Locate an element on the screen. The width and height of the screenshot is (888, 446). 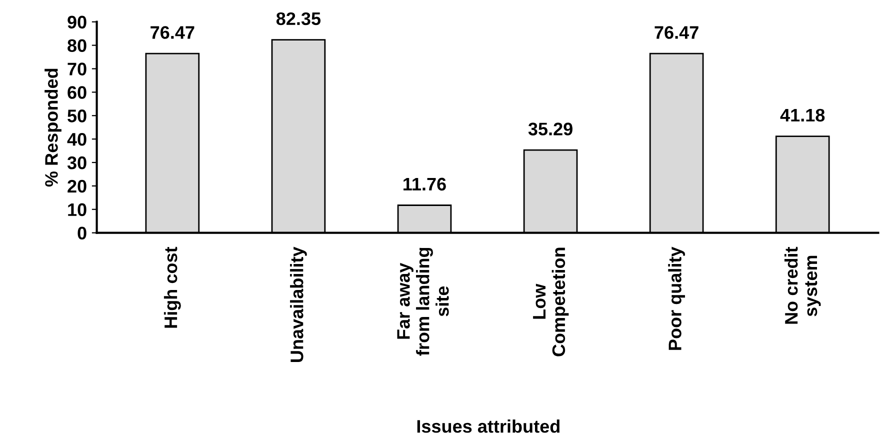
data-label: 35.29 is located at coordinates (550, 129).